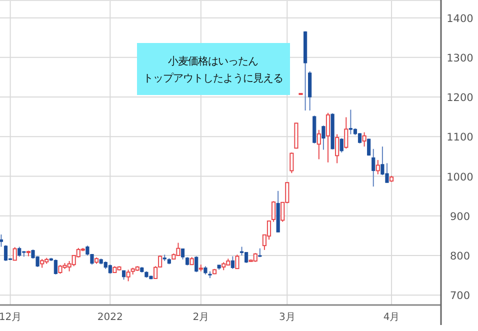 This screenshot has height=331, width=478. What do you see at coordinates (391, 317) in the screenshot?
I see `x-tick-label: 4月` at bounding box center [391, 317].